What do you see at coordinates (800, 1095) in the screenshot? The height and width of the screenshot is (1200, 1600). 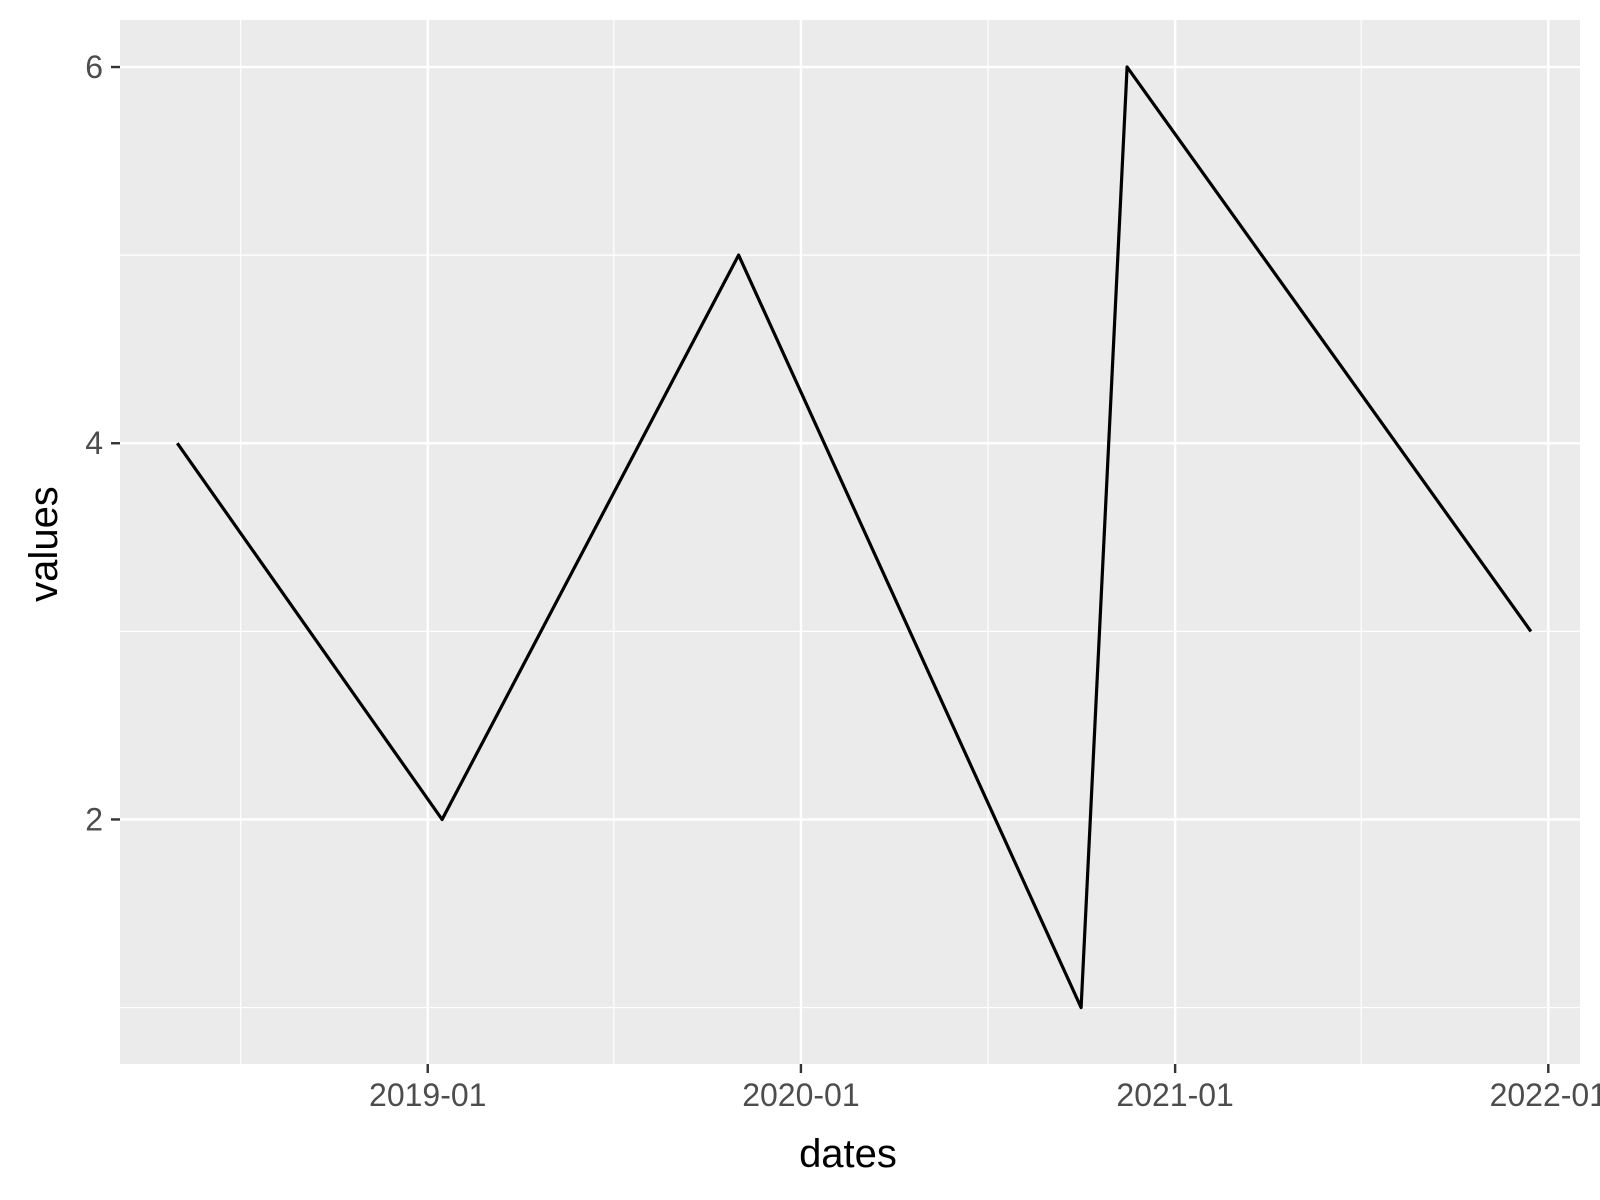 I see `x-tick-label: 2020-01` at bounding box center [800, 1095].